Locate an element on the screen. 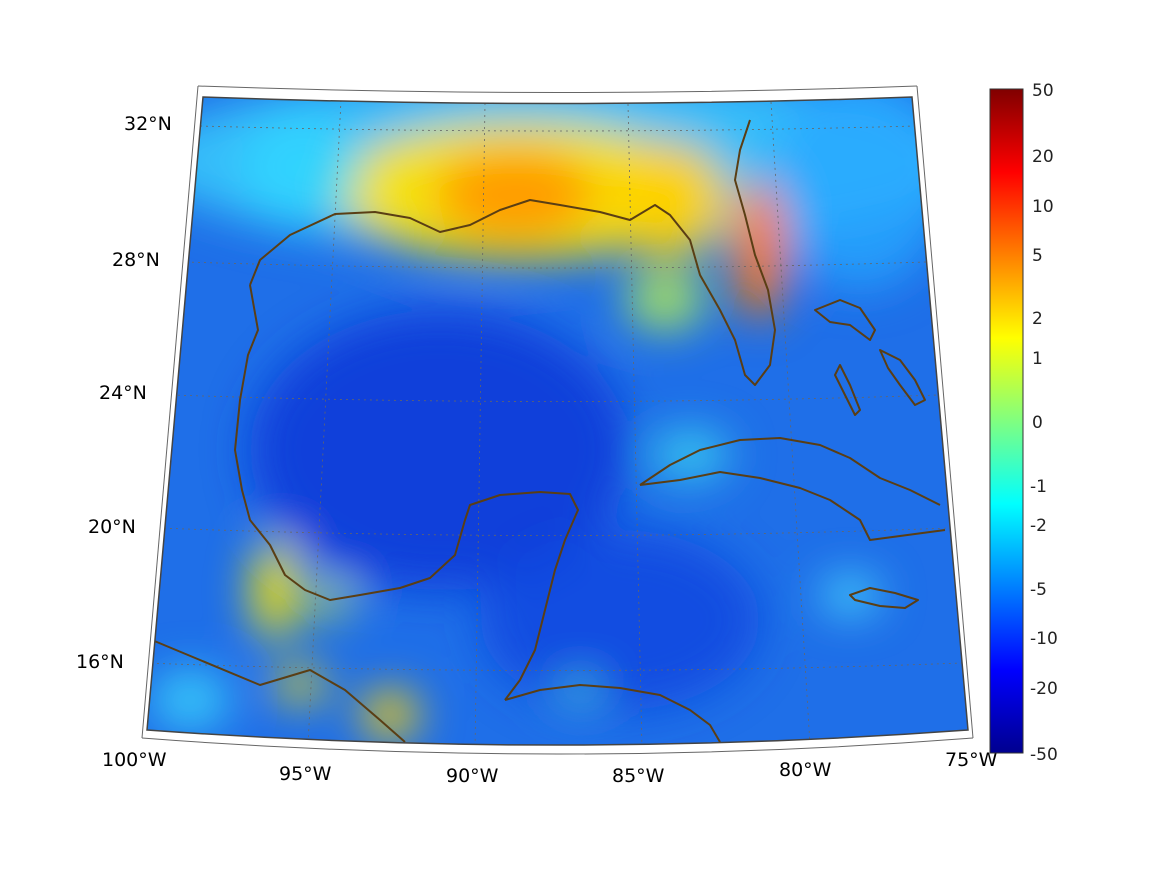 The width and height of the screenshot is (1167, 875). lon-label-80w: 80°W is located at coordinates (805, 770).